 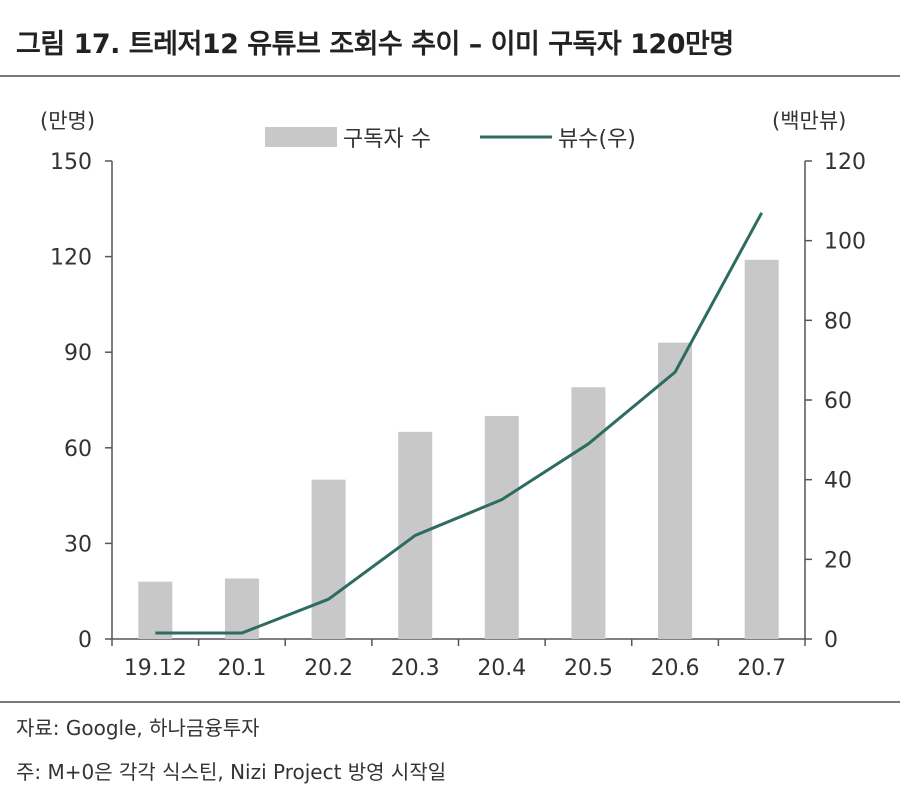 What do you see at coordinates (67, 121) in the screenshot?
I see `left-axis-label: (만명)` at bounding box center [67, 121].